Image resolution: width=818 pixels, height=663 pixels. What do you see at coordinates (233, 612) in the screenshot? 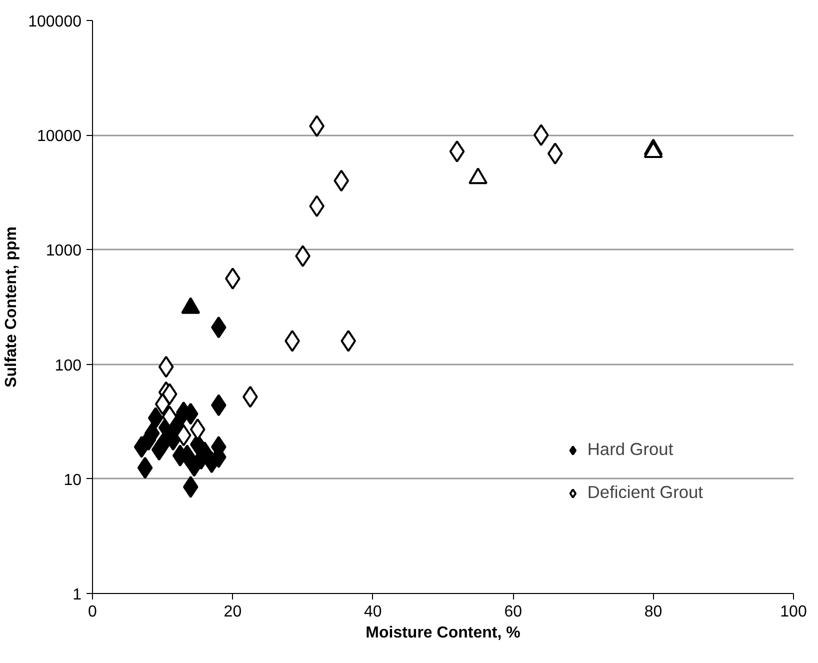
I see `x-tick-label: 20` at bounding box center [233, 612].